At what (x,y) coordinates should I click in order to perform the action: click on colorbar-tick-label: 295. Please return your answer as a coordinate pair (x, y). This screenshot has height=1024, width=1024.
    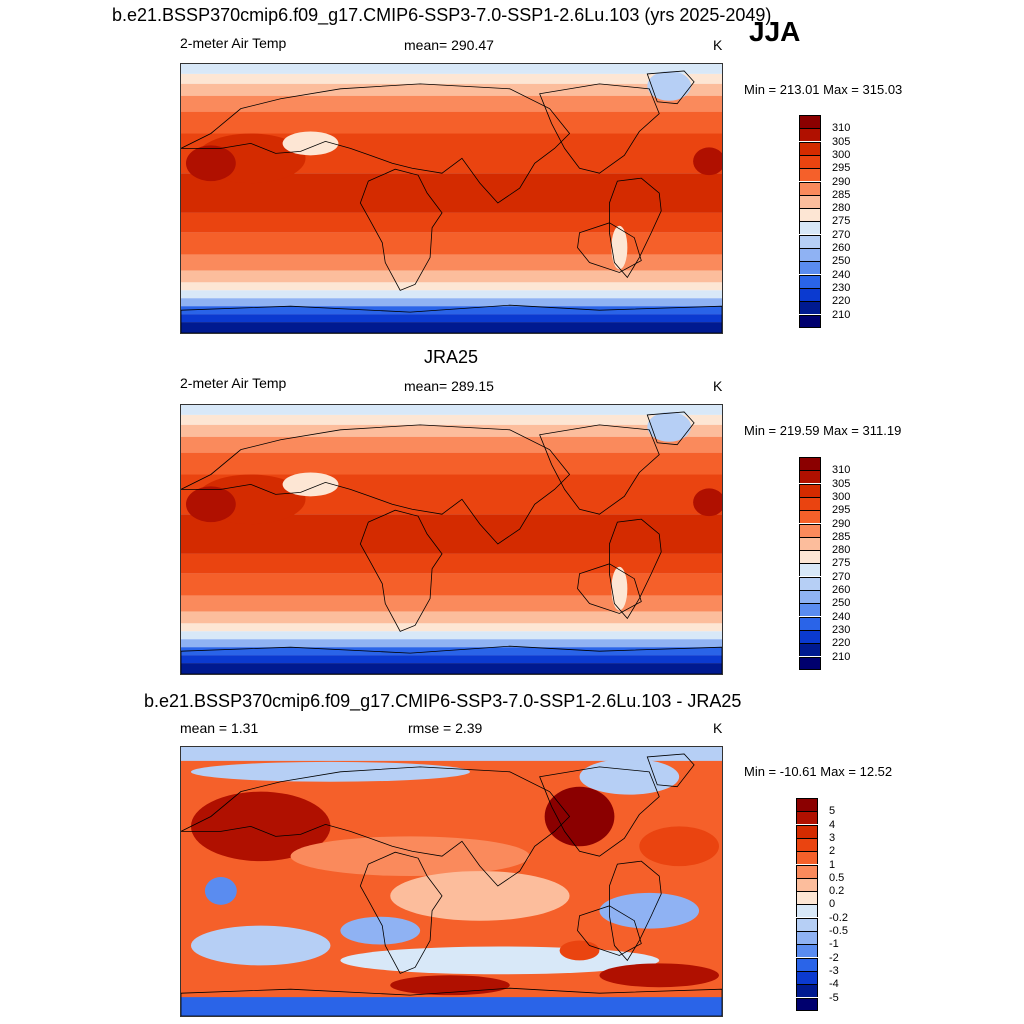
    Looking at the image, I should click on (841, 168).